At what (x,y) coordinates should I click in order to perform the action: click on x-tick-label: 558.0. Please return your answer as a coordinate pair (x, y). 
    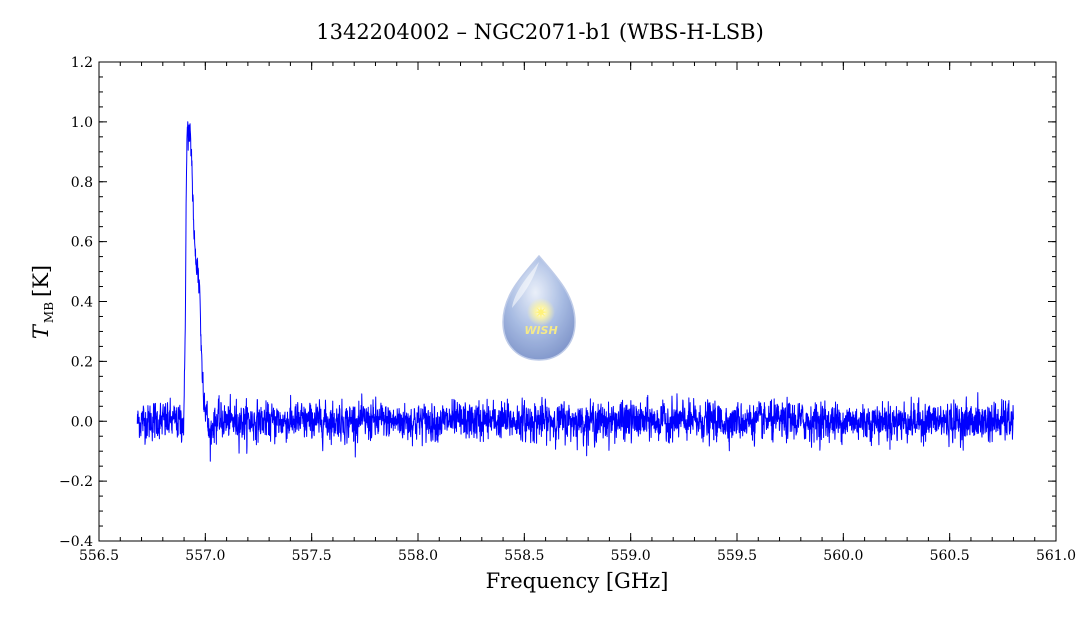
    Looking at the image, I should click on (418, 556).